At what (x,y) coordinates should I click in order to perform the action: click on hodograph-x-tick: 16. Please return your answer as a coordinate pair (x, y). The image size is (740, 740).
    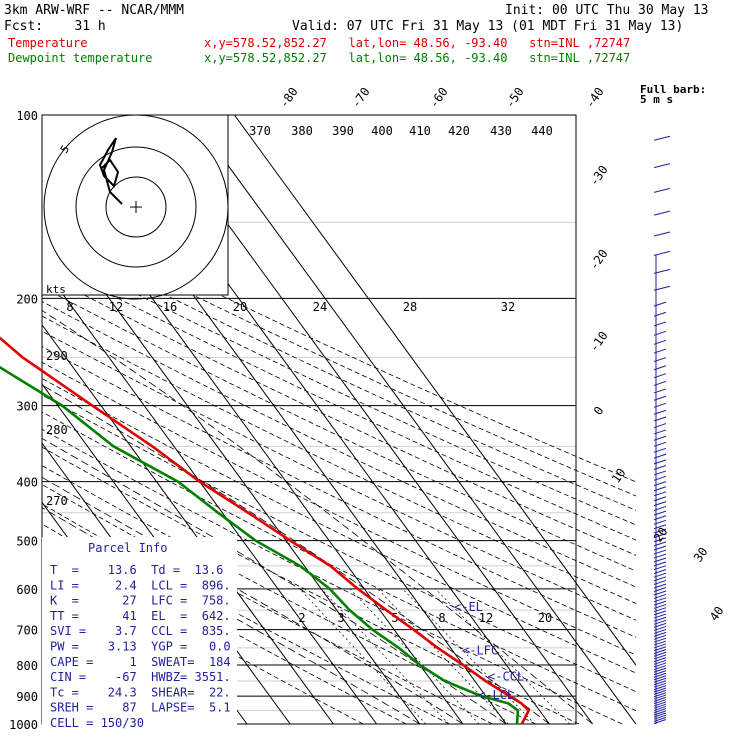
    Looking at the image, I should click on (170, 307).